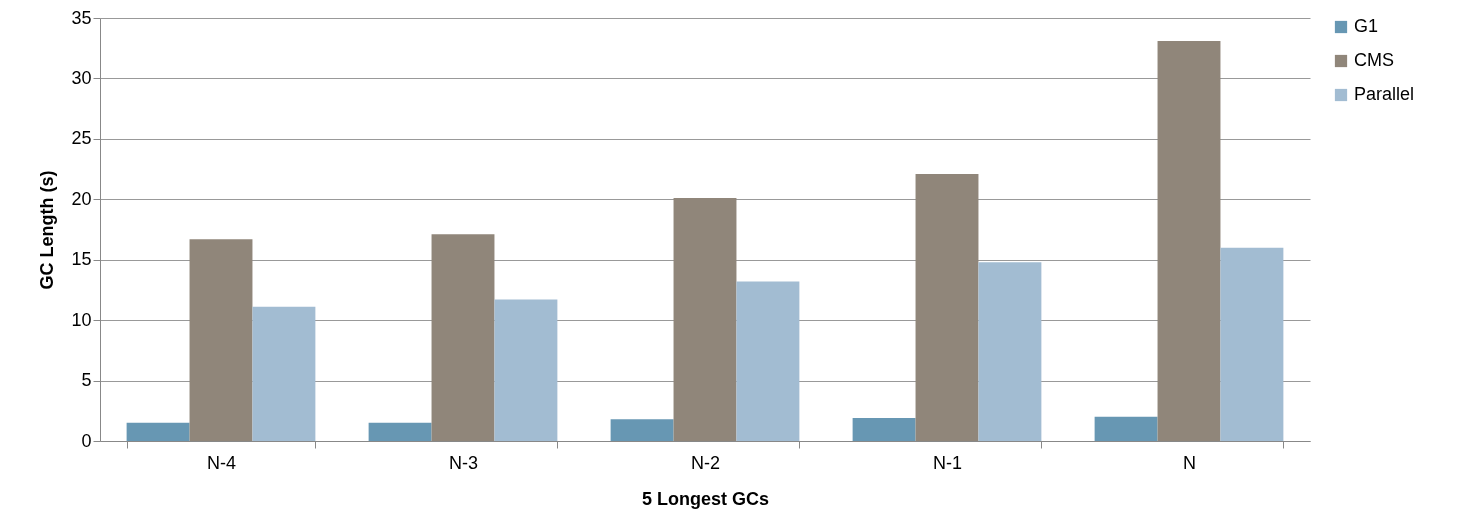 This screenshot has height=531, width=1471. What do you see at coordinates (1374, 60) in the screenshot?
I see `legend-label: CMS` at bounding box center [1374, 60].